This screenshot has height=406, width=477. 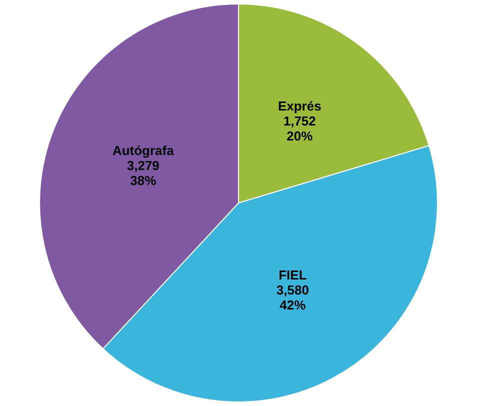 I want to click on data-label: 3,580 42%, so click(x=292, y=297).